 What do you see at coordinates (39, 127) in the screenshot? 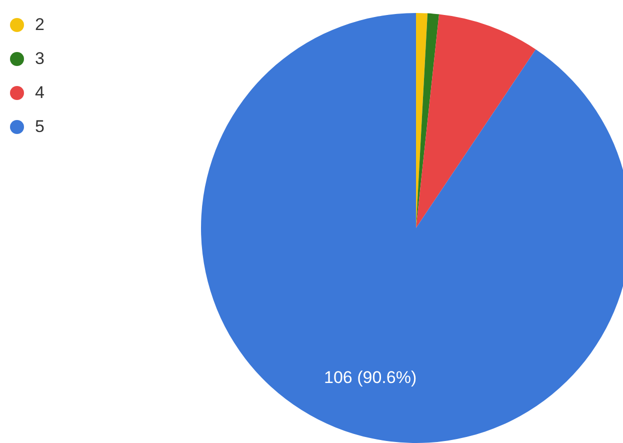
I see `legend-label: 5` at bounding box center [39, 127].